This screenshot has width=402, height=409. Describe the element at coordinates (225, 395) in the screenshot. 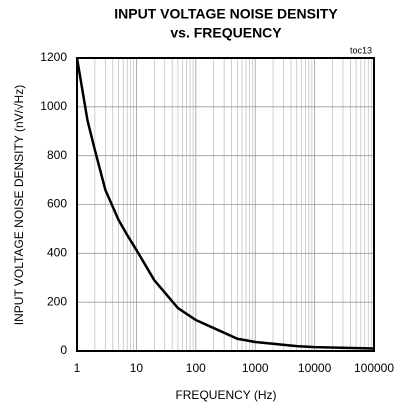

I see `x-axis-label: FREQUENCY (Hz)` at that location.